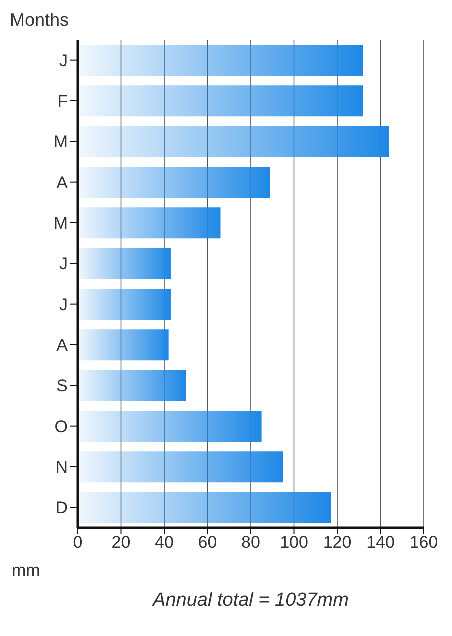 Image resolution: width=452 pixels, height=636 pixels. What do you see at coordinates (62, 508) in the screenshot?
I see `y-tick-label: D` at bounding box center [62, 508].